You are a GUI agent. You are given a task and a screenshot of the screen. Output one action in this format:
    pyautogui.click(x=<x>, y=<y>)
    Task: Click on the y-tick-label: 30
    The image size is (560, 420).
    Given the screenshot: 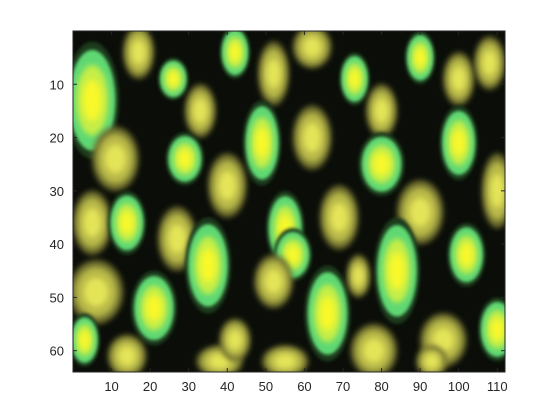 What is the action you would take?
    pyautogui.click(x=57, y=191)
    